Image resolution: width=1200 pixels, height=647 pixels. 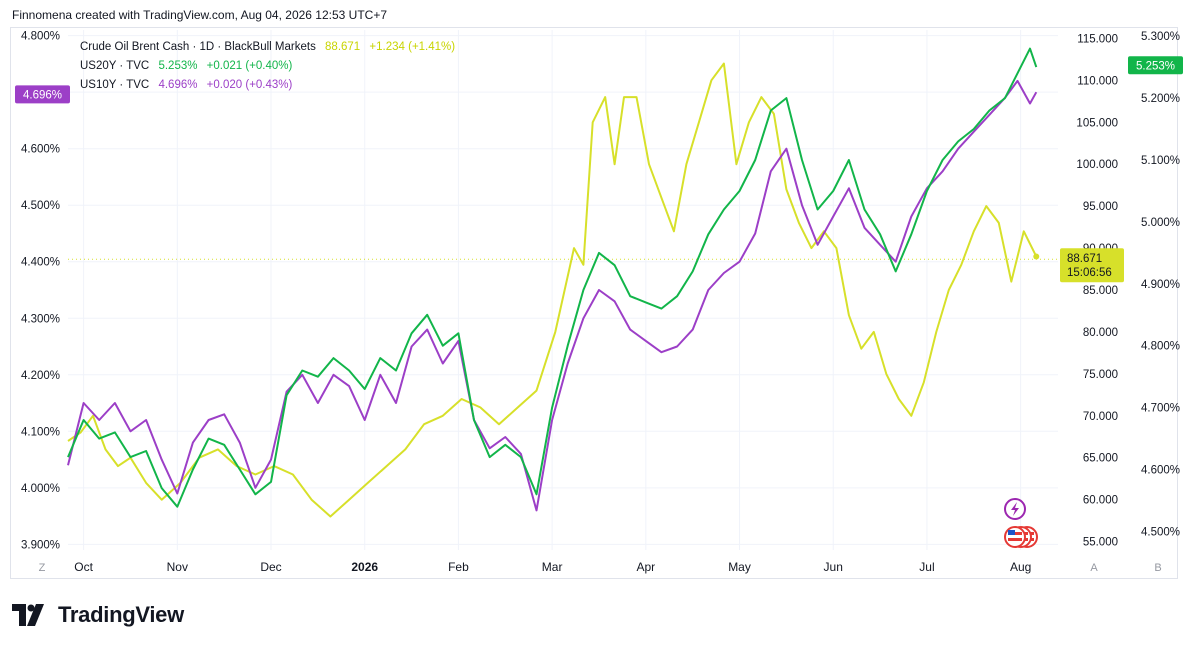 I want to click on brent-axis-tick: 80.000, so click(x=1100, y=333).